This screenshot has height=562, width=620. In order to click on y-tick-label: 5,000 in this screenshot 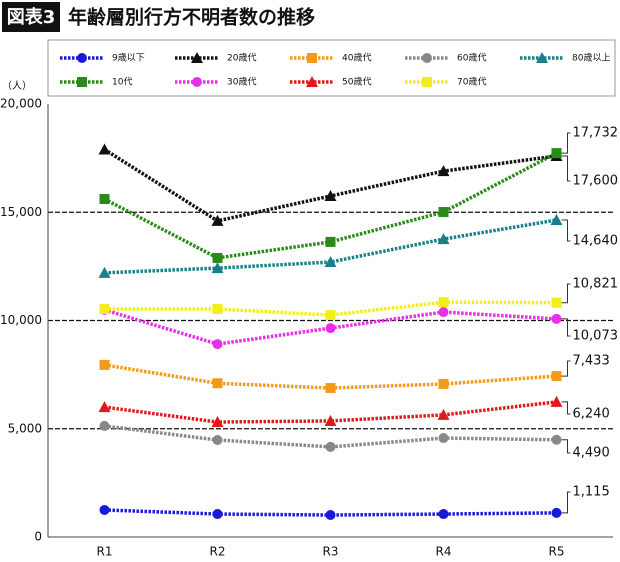, I will do `click(25, 428)`.